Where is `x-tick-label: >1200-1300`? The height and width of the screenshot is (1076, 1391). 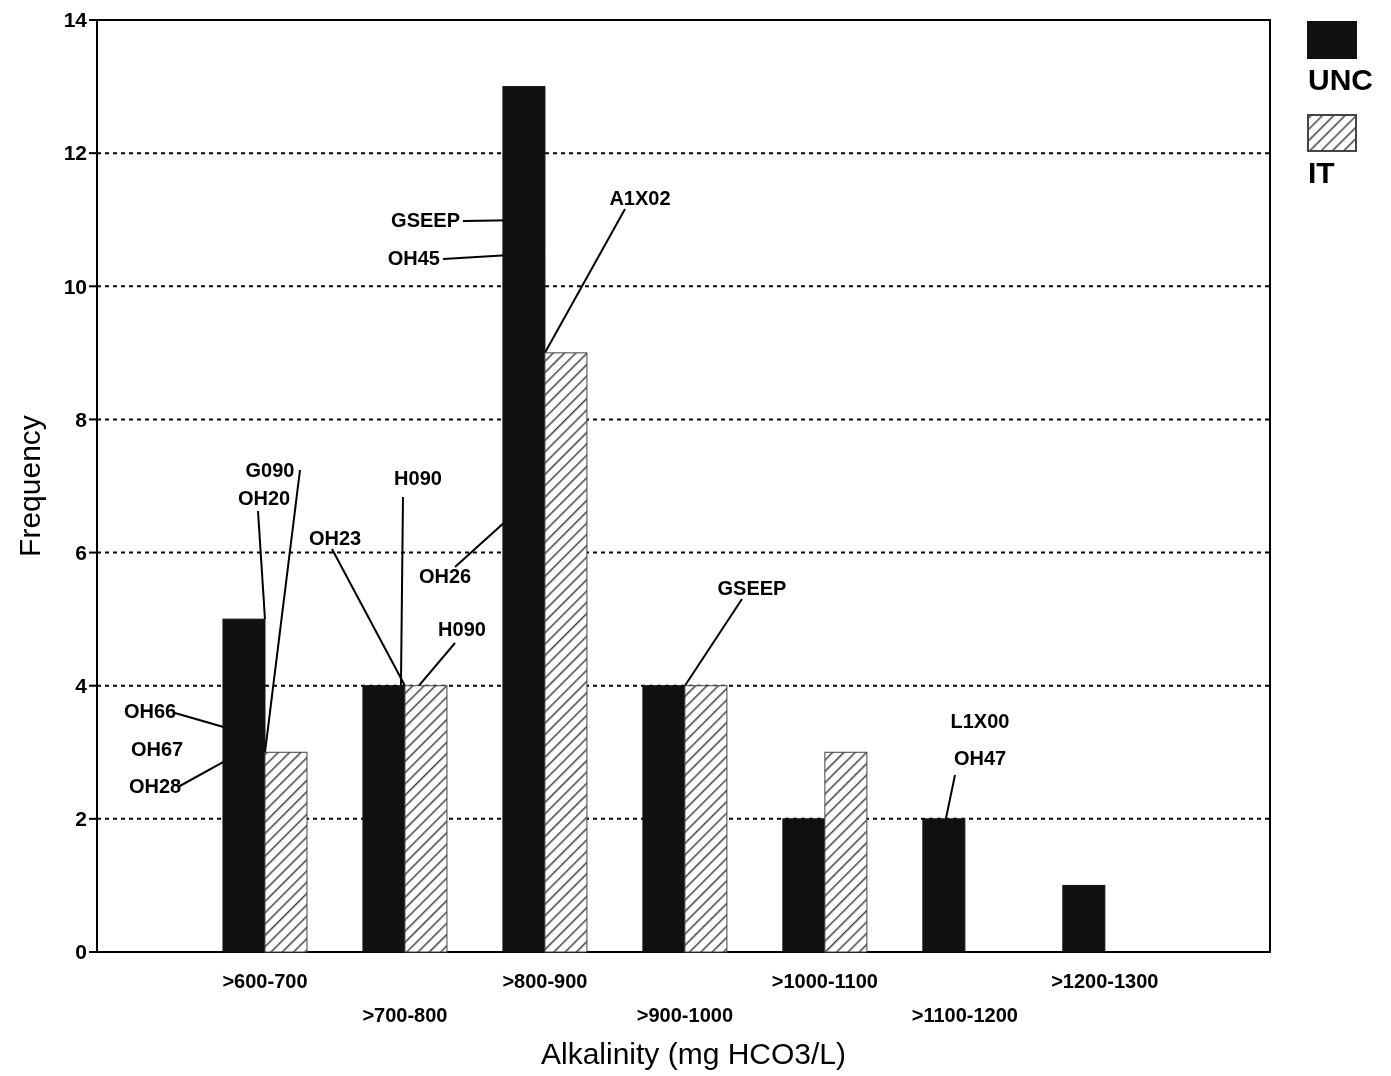
x-tick-label: >1200-1300 is located at coordinates (1105, 981).